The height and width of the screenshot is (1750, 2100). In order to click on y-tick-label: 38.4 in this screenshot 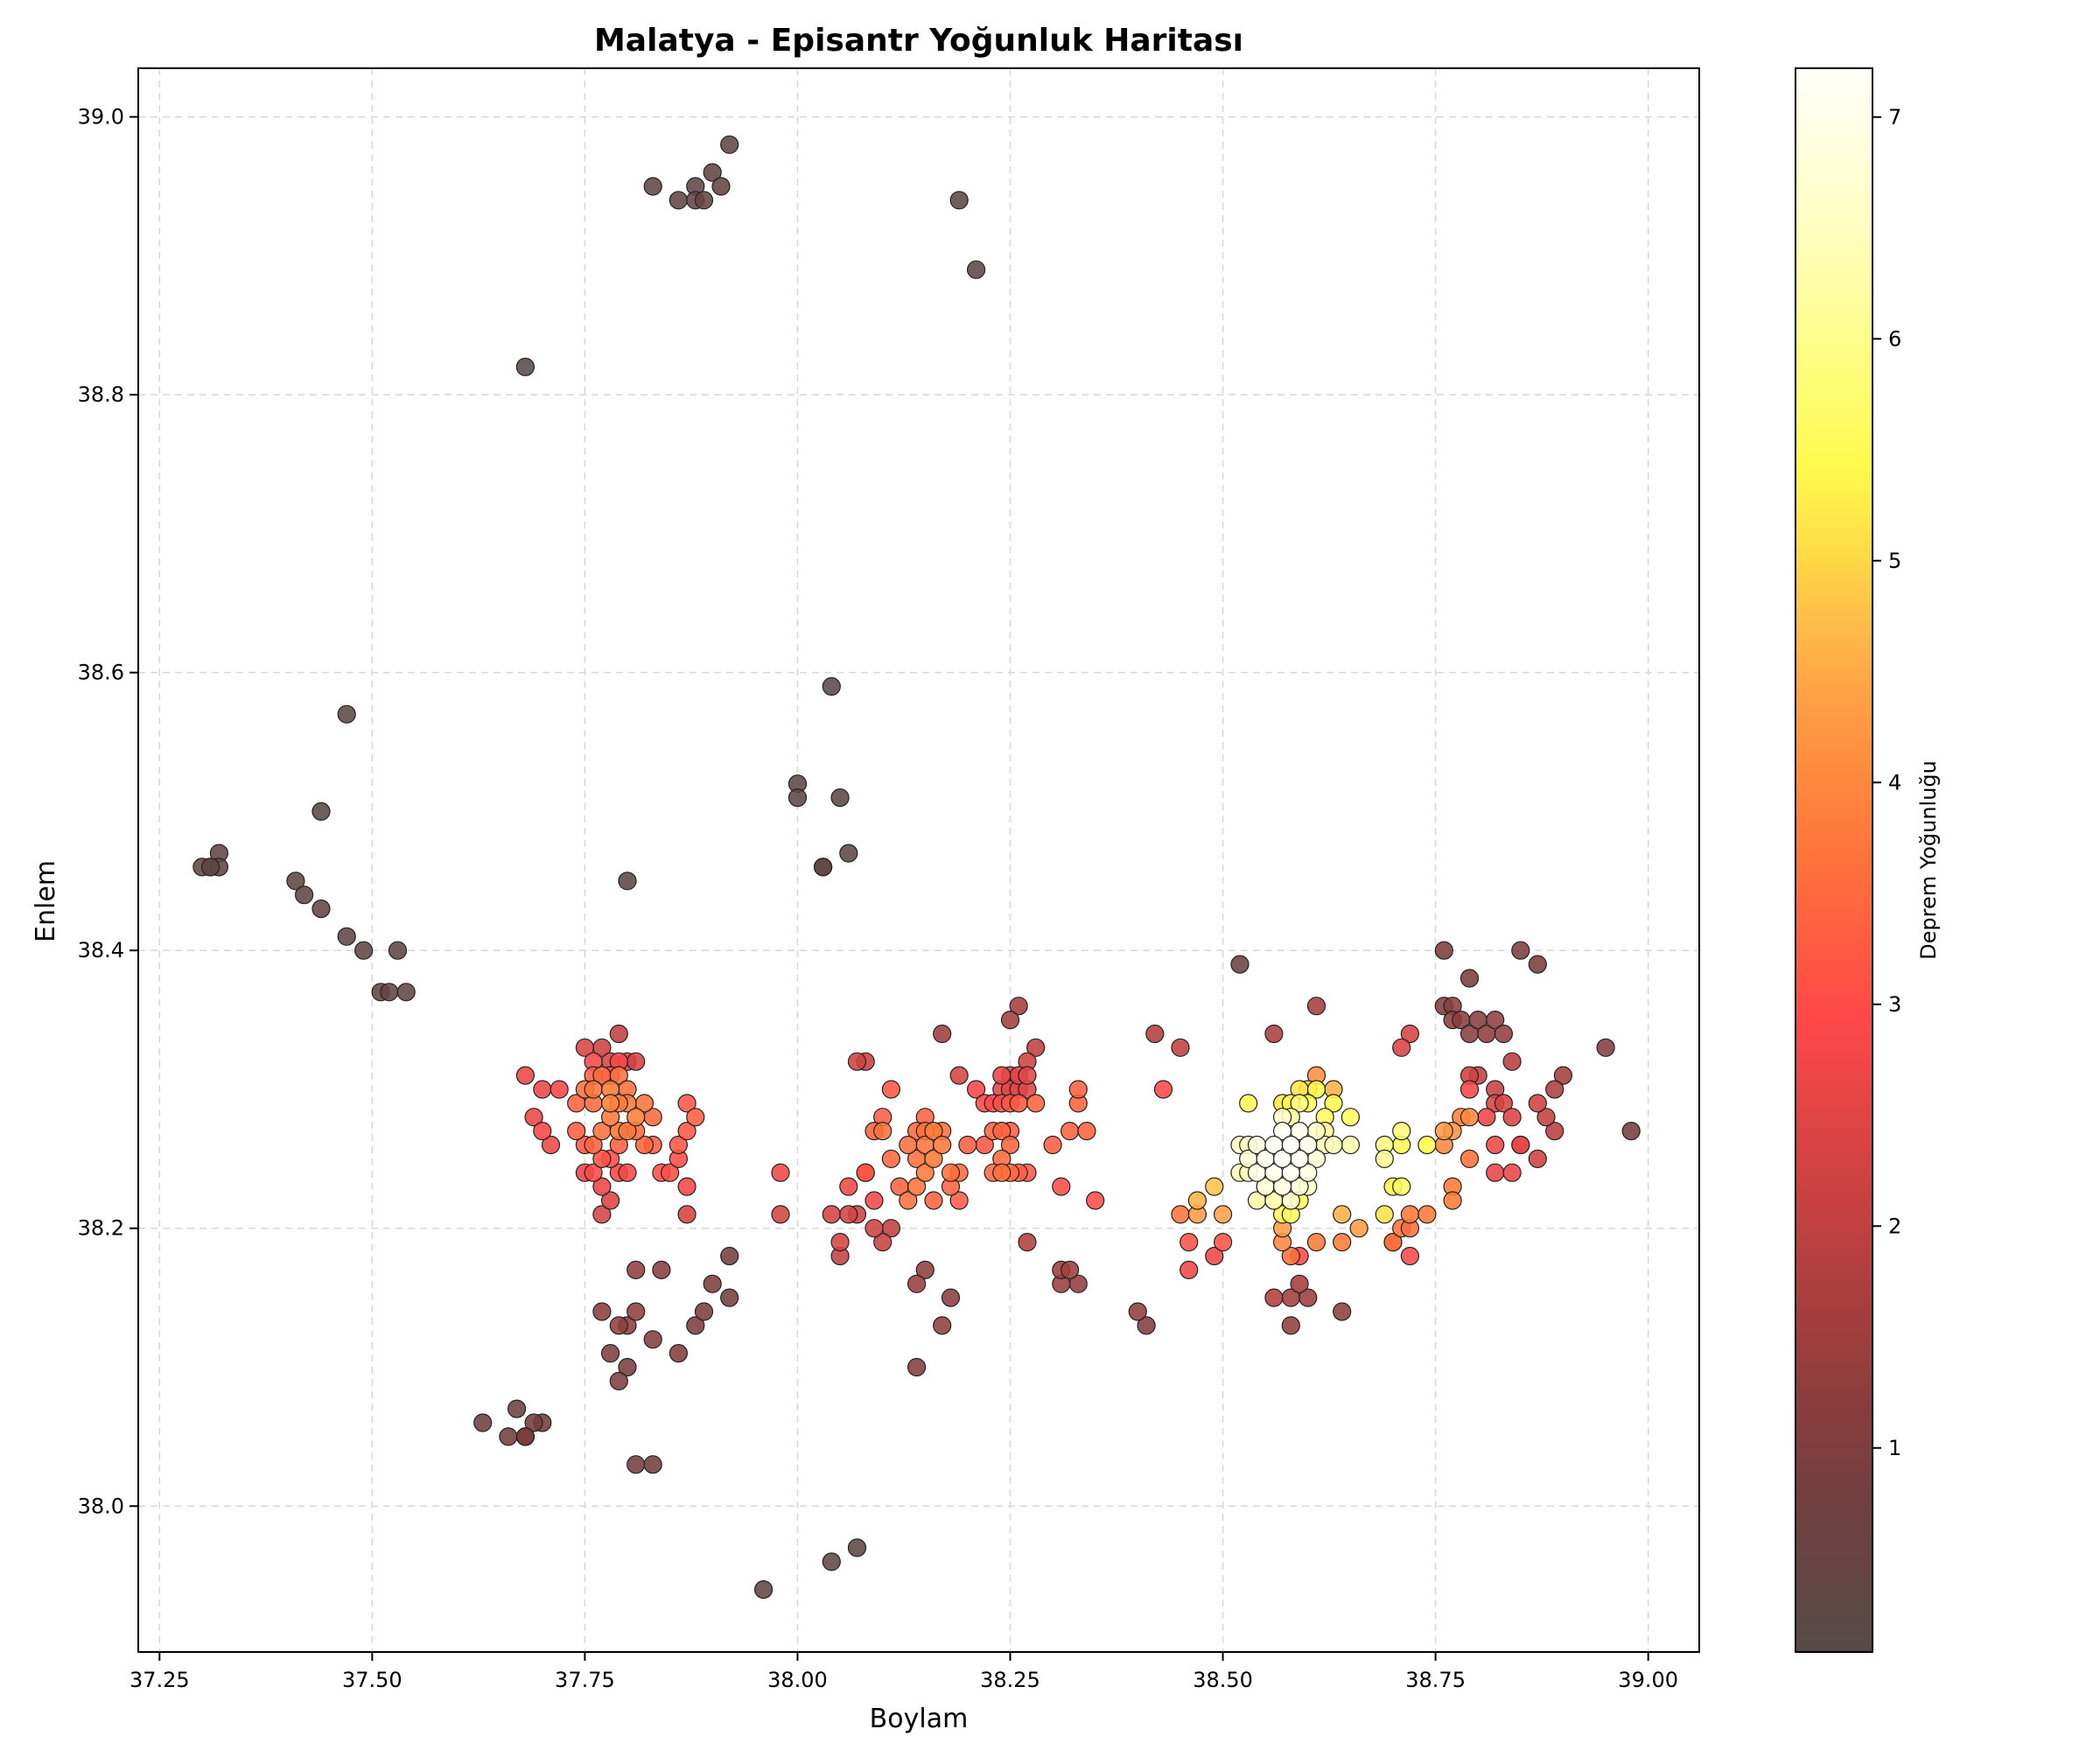, I will do `click(101, 950)`.